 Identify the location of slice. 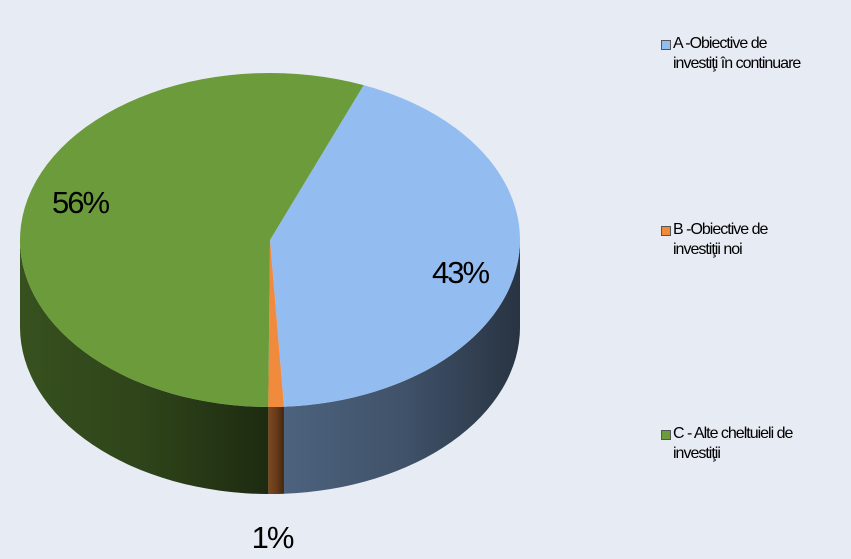
(276, 323).